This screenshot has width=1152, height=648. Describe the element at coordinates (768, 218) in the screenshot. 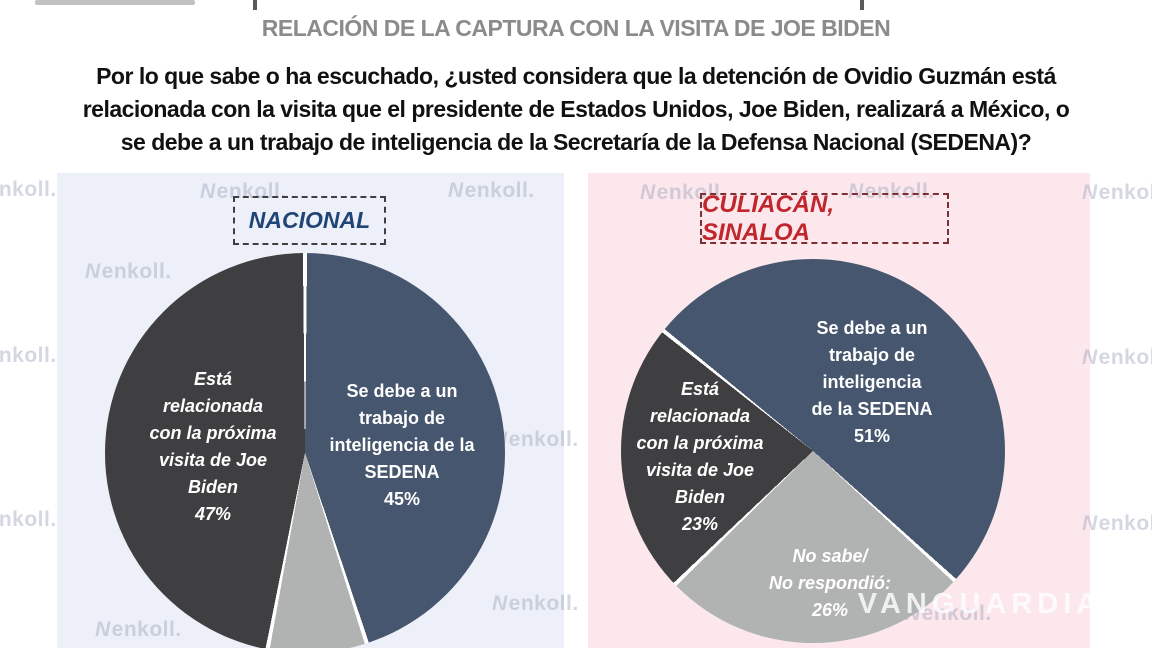

I see `region-label-text: CULIACÁN, SINALOA` at that location.